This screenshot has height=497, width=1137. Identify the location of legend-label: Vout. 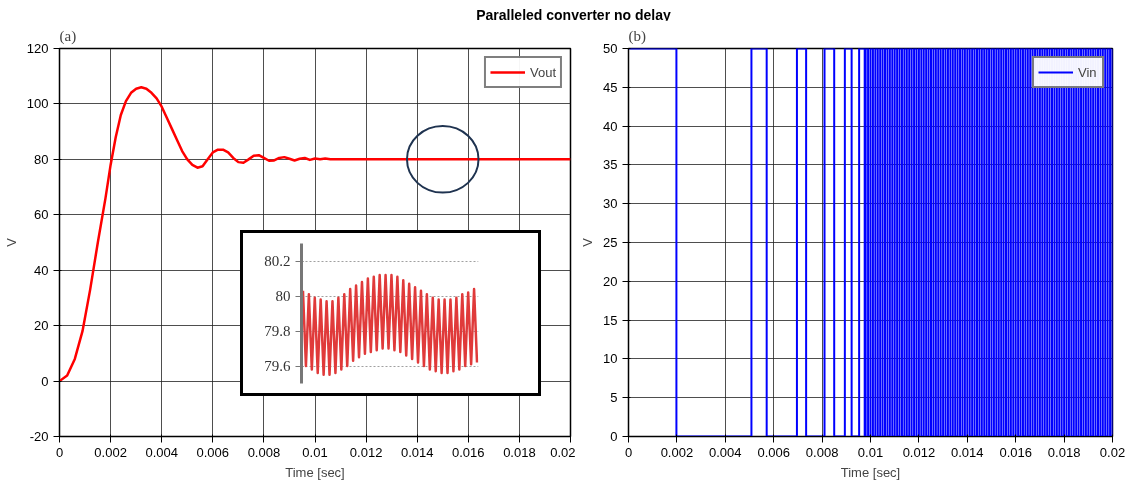
(542, 72).